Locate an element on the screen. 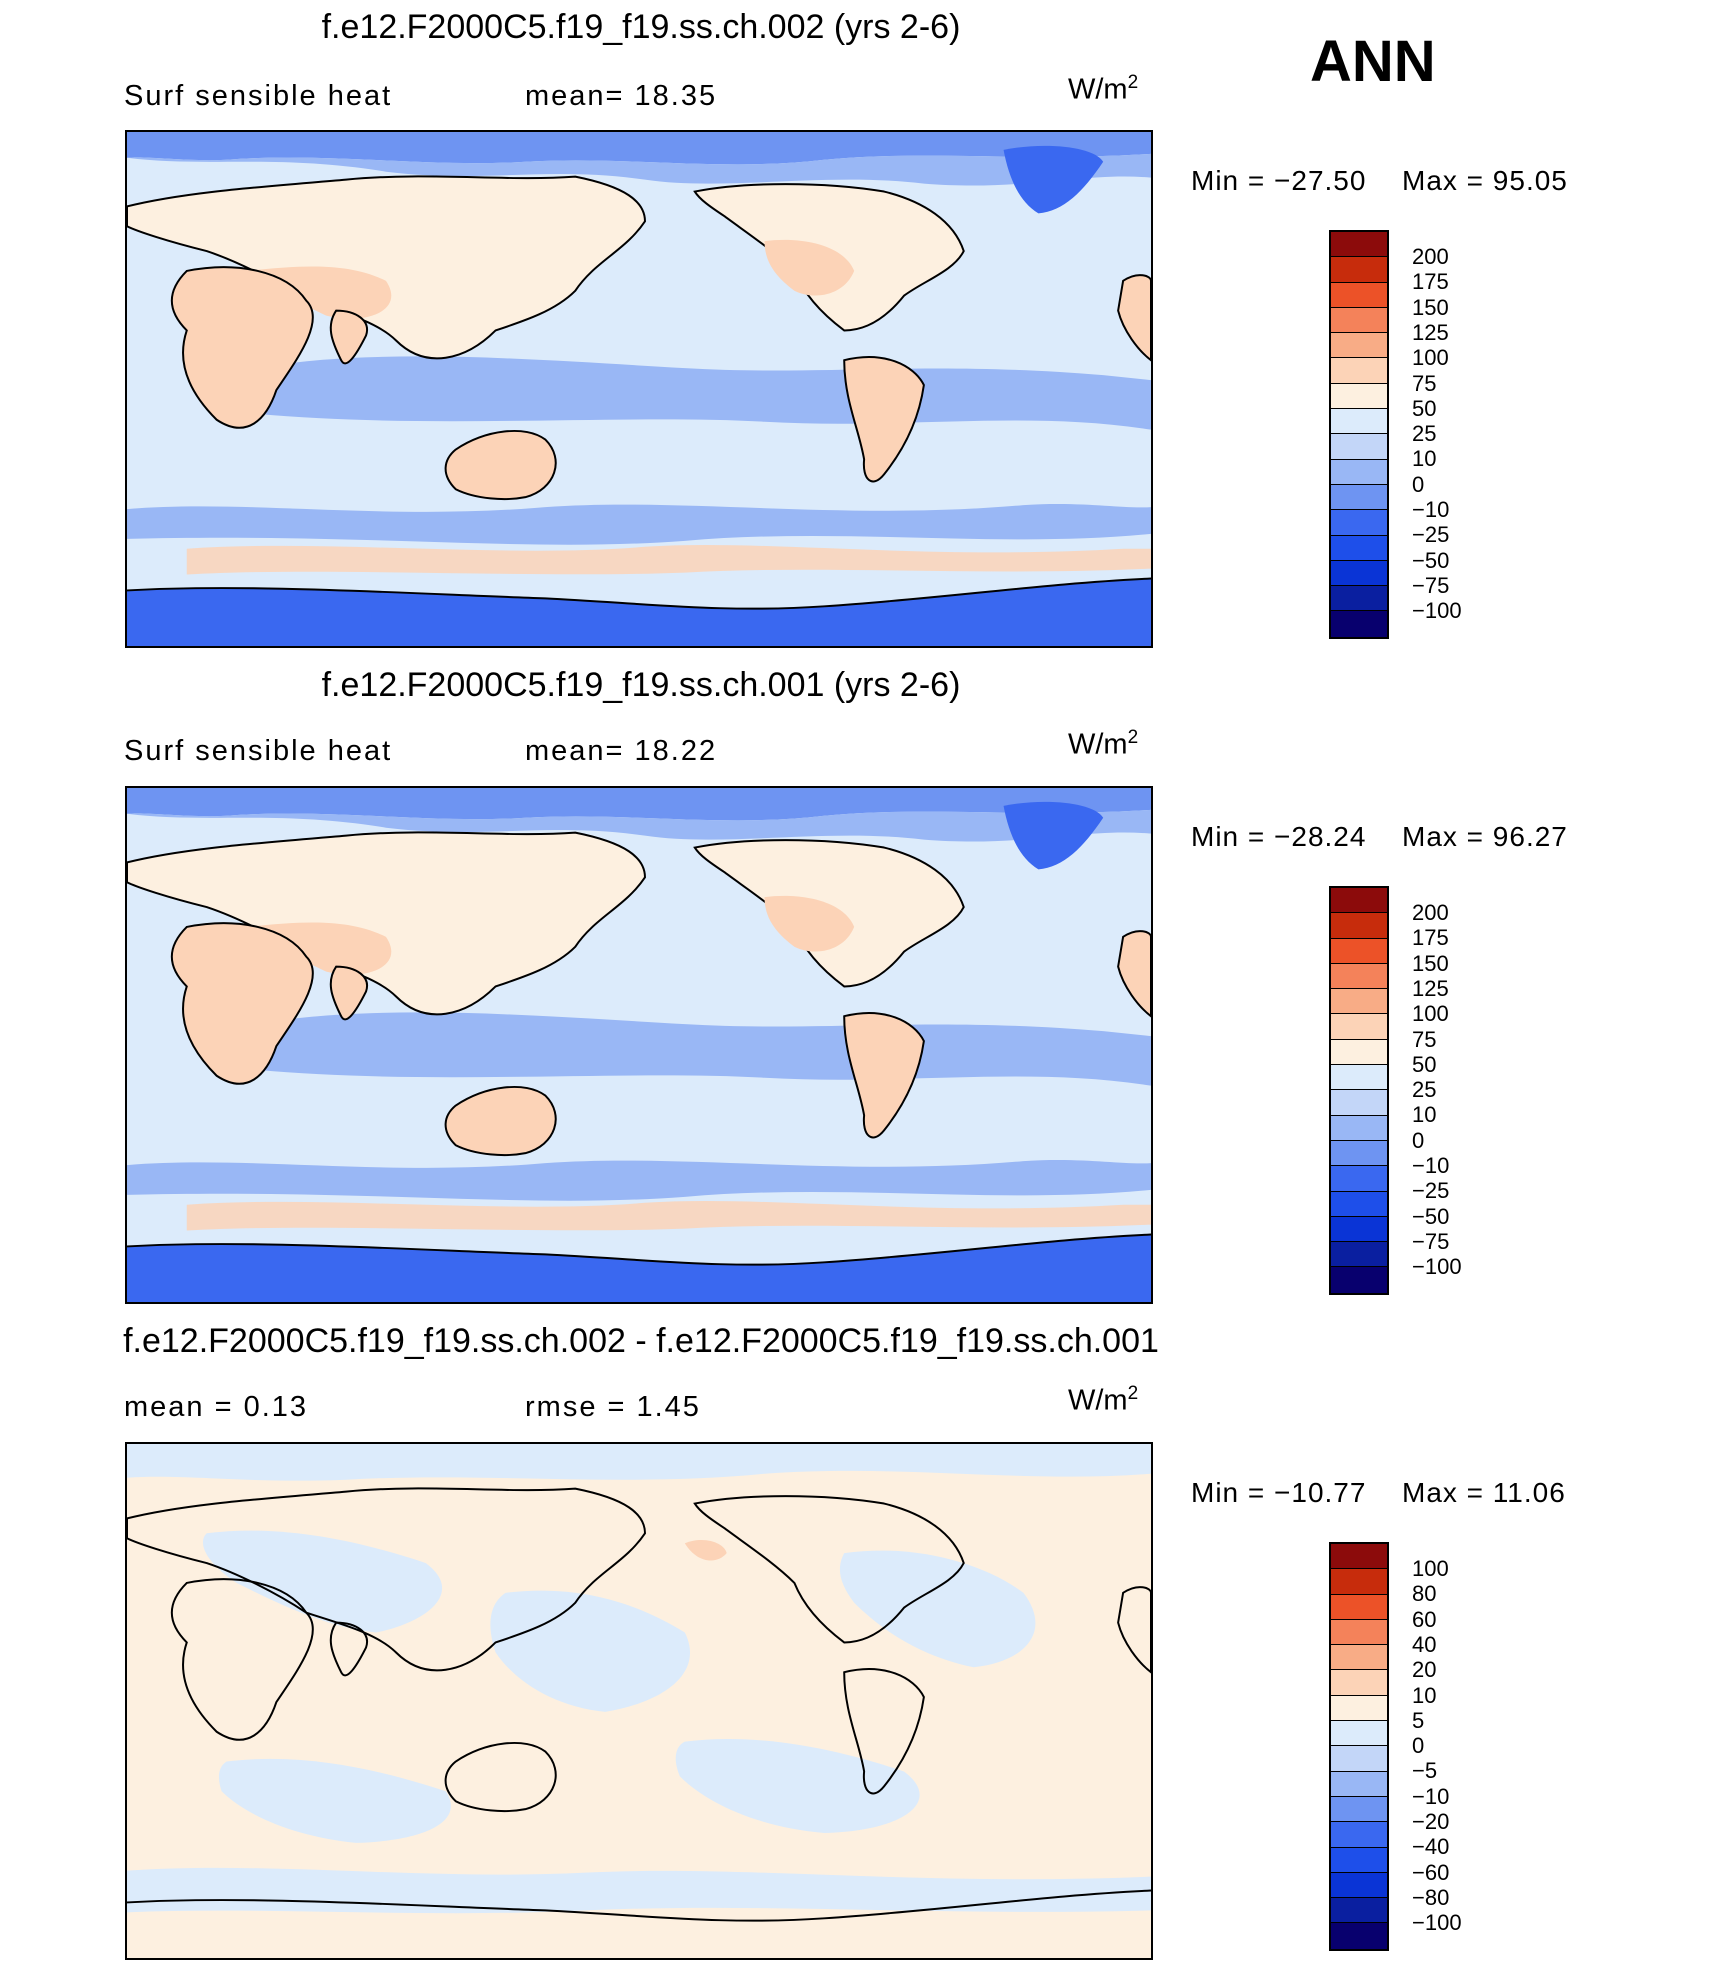  panel-2-cbar-label: −75 is located at coordinates (1431, 1241).